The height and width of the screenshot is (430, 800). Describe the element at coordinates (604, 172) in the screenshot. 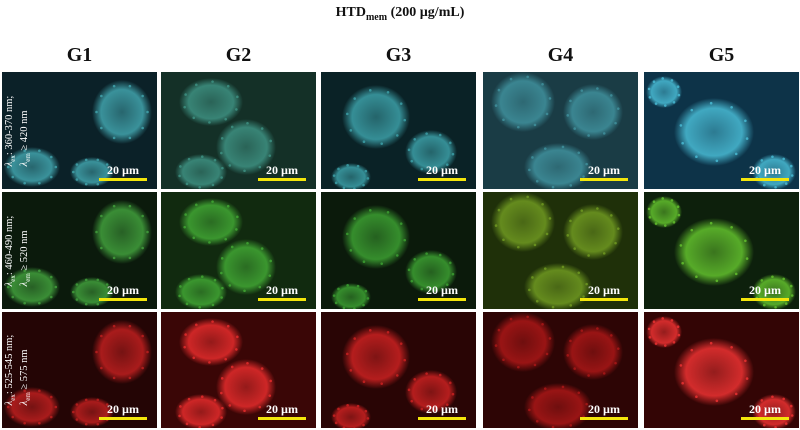

I see `scale-bar: 20 µm` at that location.